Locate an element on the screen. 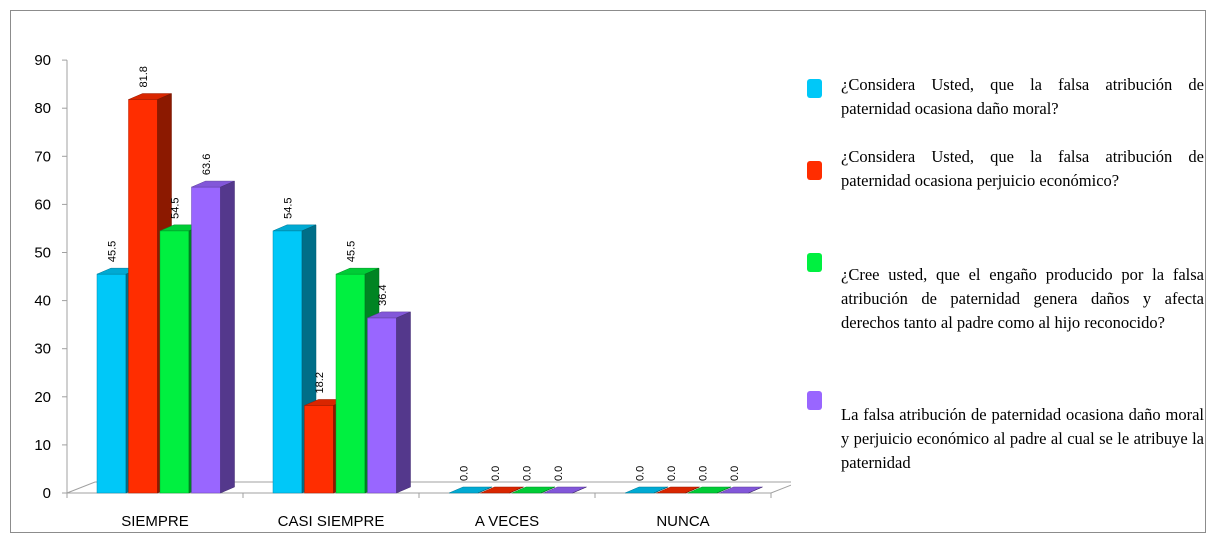 The height and width of the screenshot is (535, 1208). y-tick-label: 90 is located at coordinates (42, 60).